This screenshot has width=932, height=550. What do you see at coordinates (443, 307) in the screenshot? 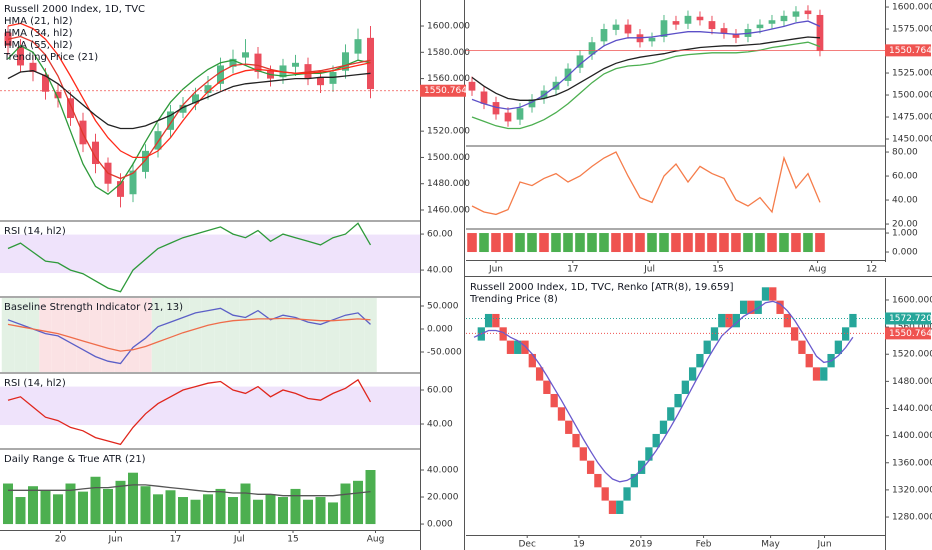
I see `y-tick-label: 50.000` at bounding box center [443, 307].